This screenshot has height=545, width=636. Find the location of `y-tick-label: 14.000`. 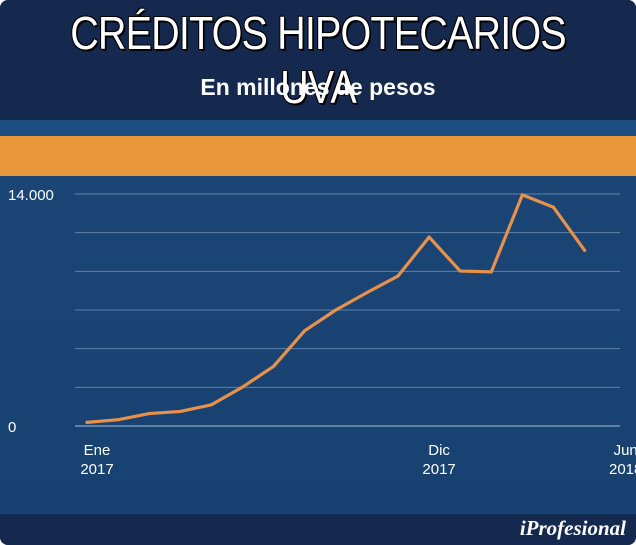

y-tick-label: 14.000 is located at coordinates (31, 195).